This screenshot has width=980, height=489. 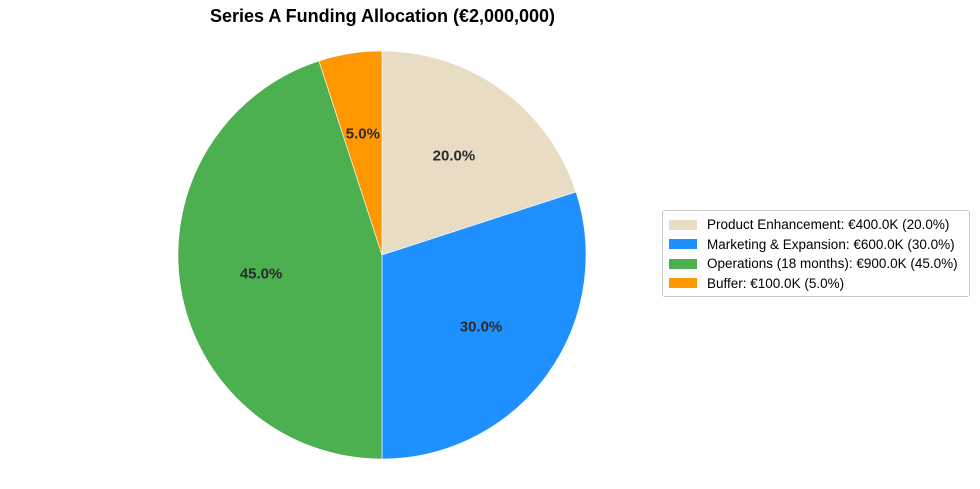 What do you see at coordinates (382, 16) in the screenshot?
I see `chart-title: Series A Funding Allocation (€2,000,000)` at bounding box center [382, 16].